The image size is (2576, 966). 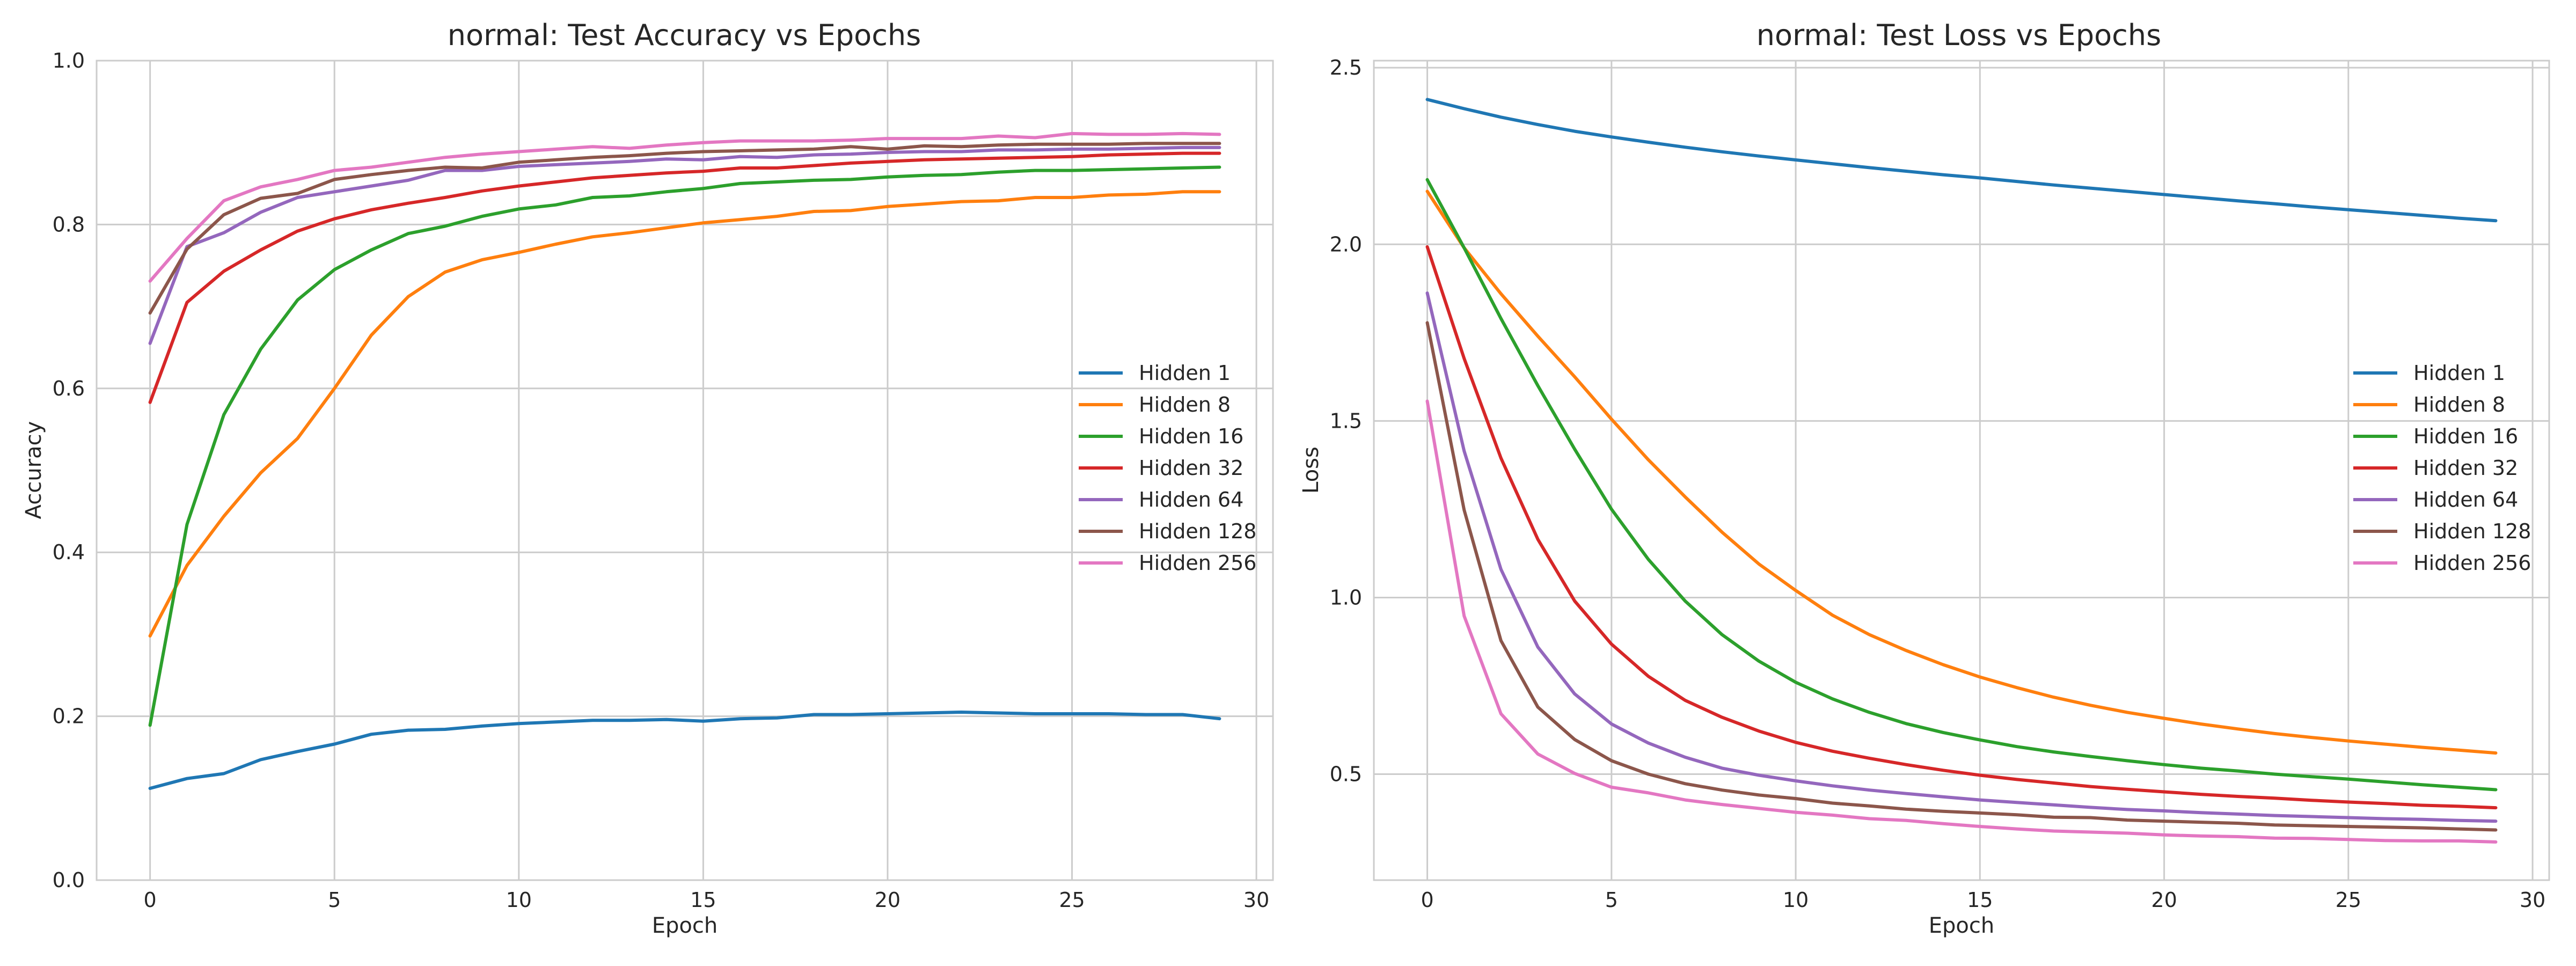 What do you see at coordinates (2348, 900) in the screenshot?
I see `loss-x-tick-label: 25` at bounding box center [2348, 900].